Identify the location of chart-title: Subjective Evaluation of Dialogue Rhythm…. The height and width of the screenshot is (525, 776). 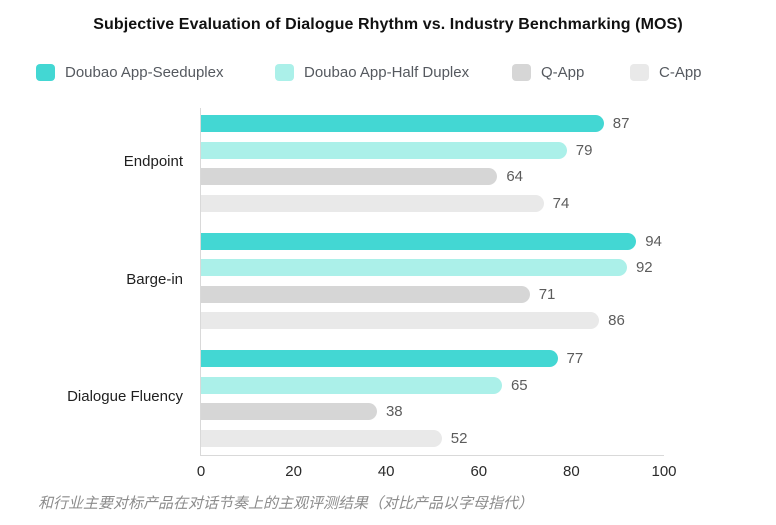
(388, 24).